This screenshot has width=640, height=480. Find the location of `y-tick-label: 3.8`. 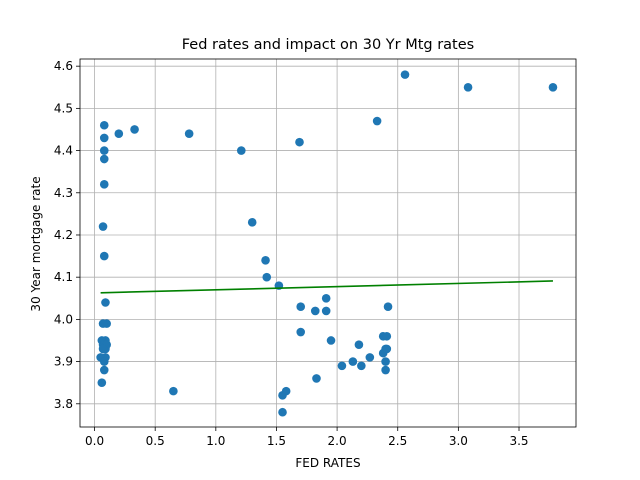

y-tick-label: 3.8 is located at coordinates (63, 404).